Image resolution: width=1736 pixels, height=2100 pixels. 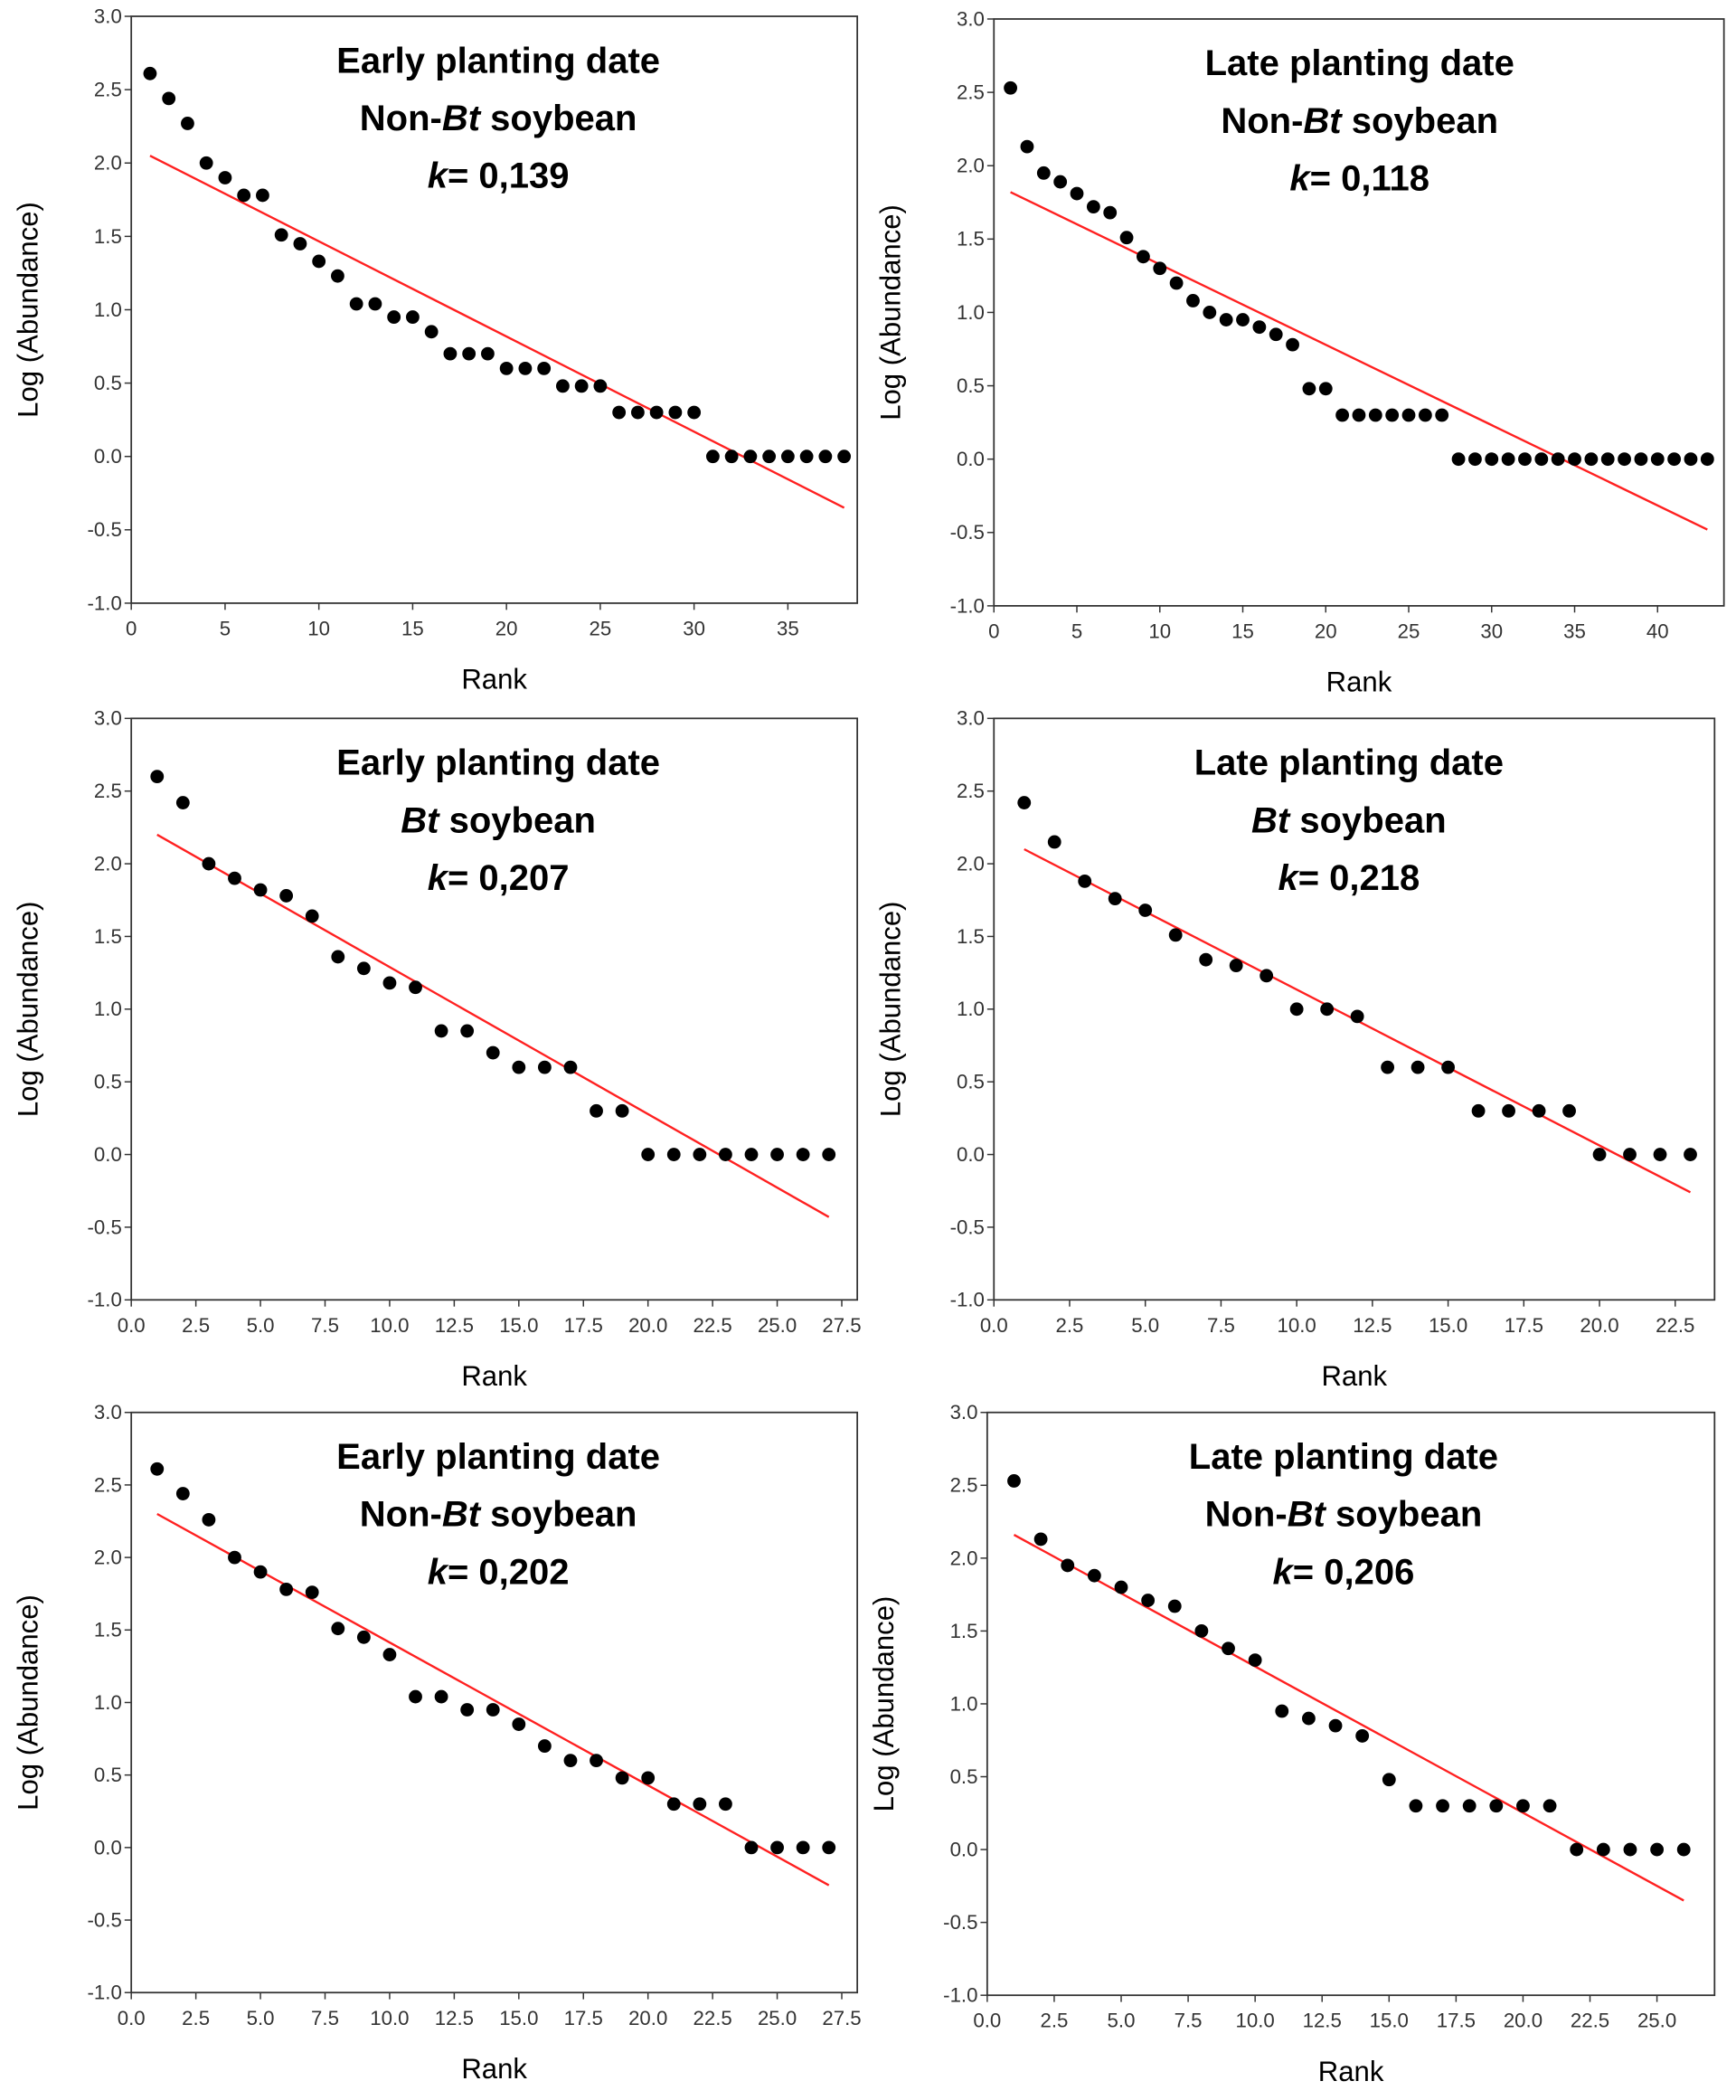 I want to click on y-tick-label: 2.5, so click(x=108, y=1484).